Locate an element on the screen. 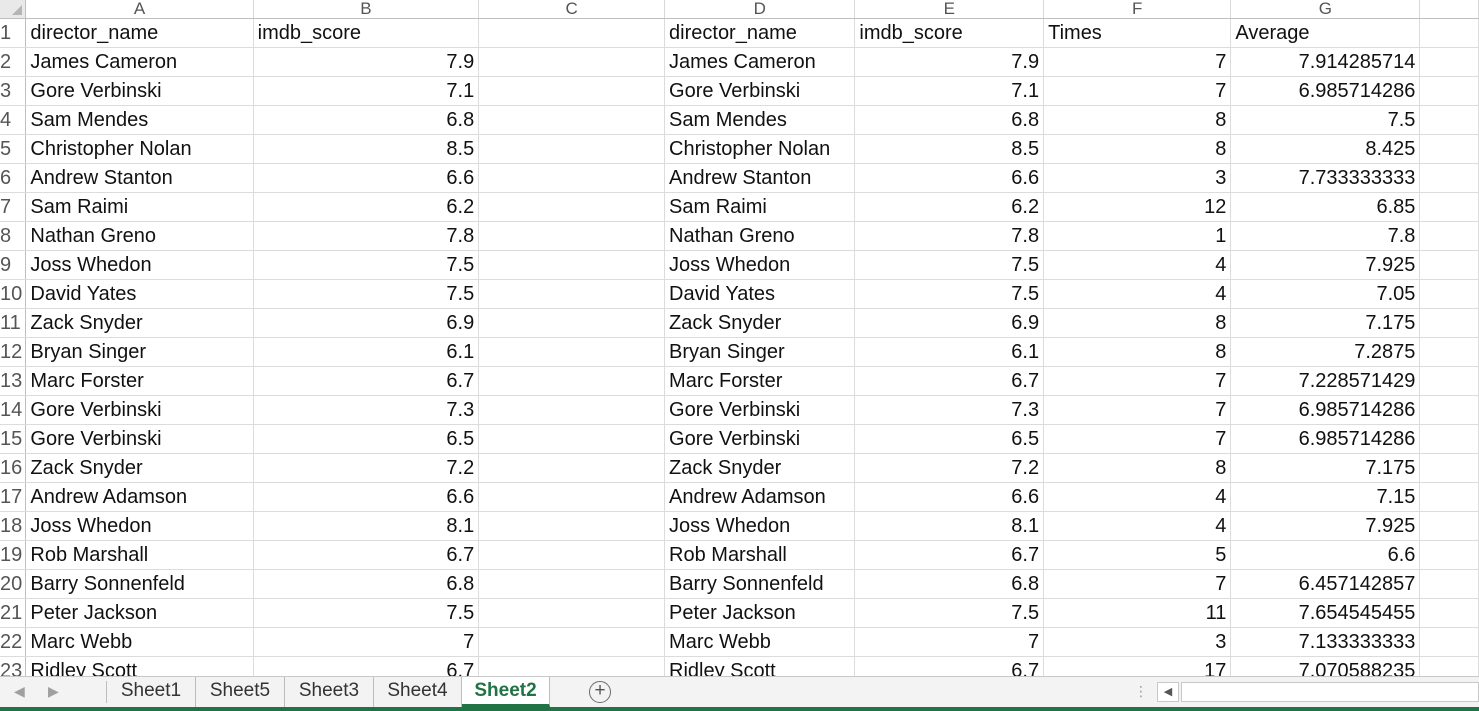  cell-f18: 4 is located at coordinates (1137, 526).